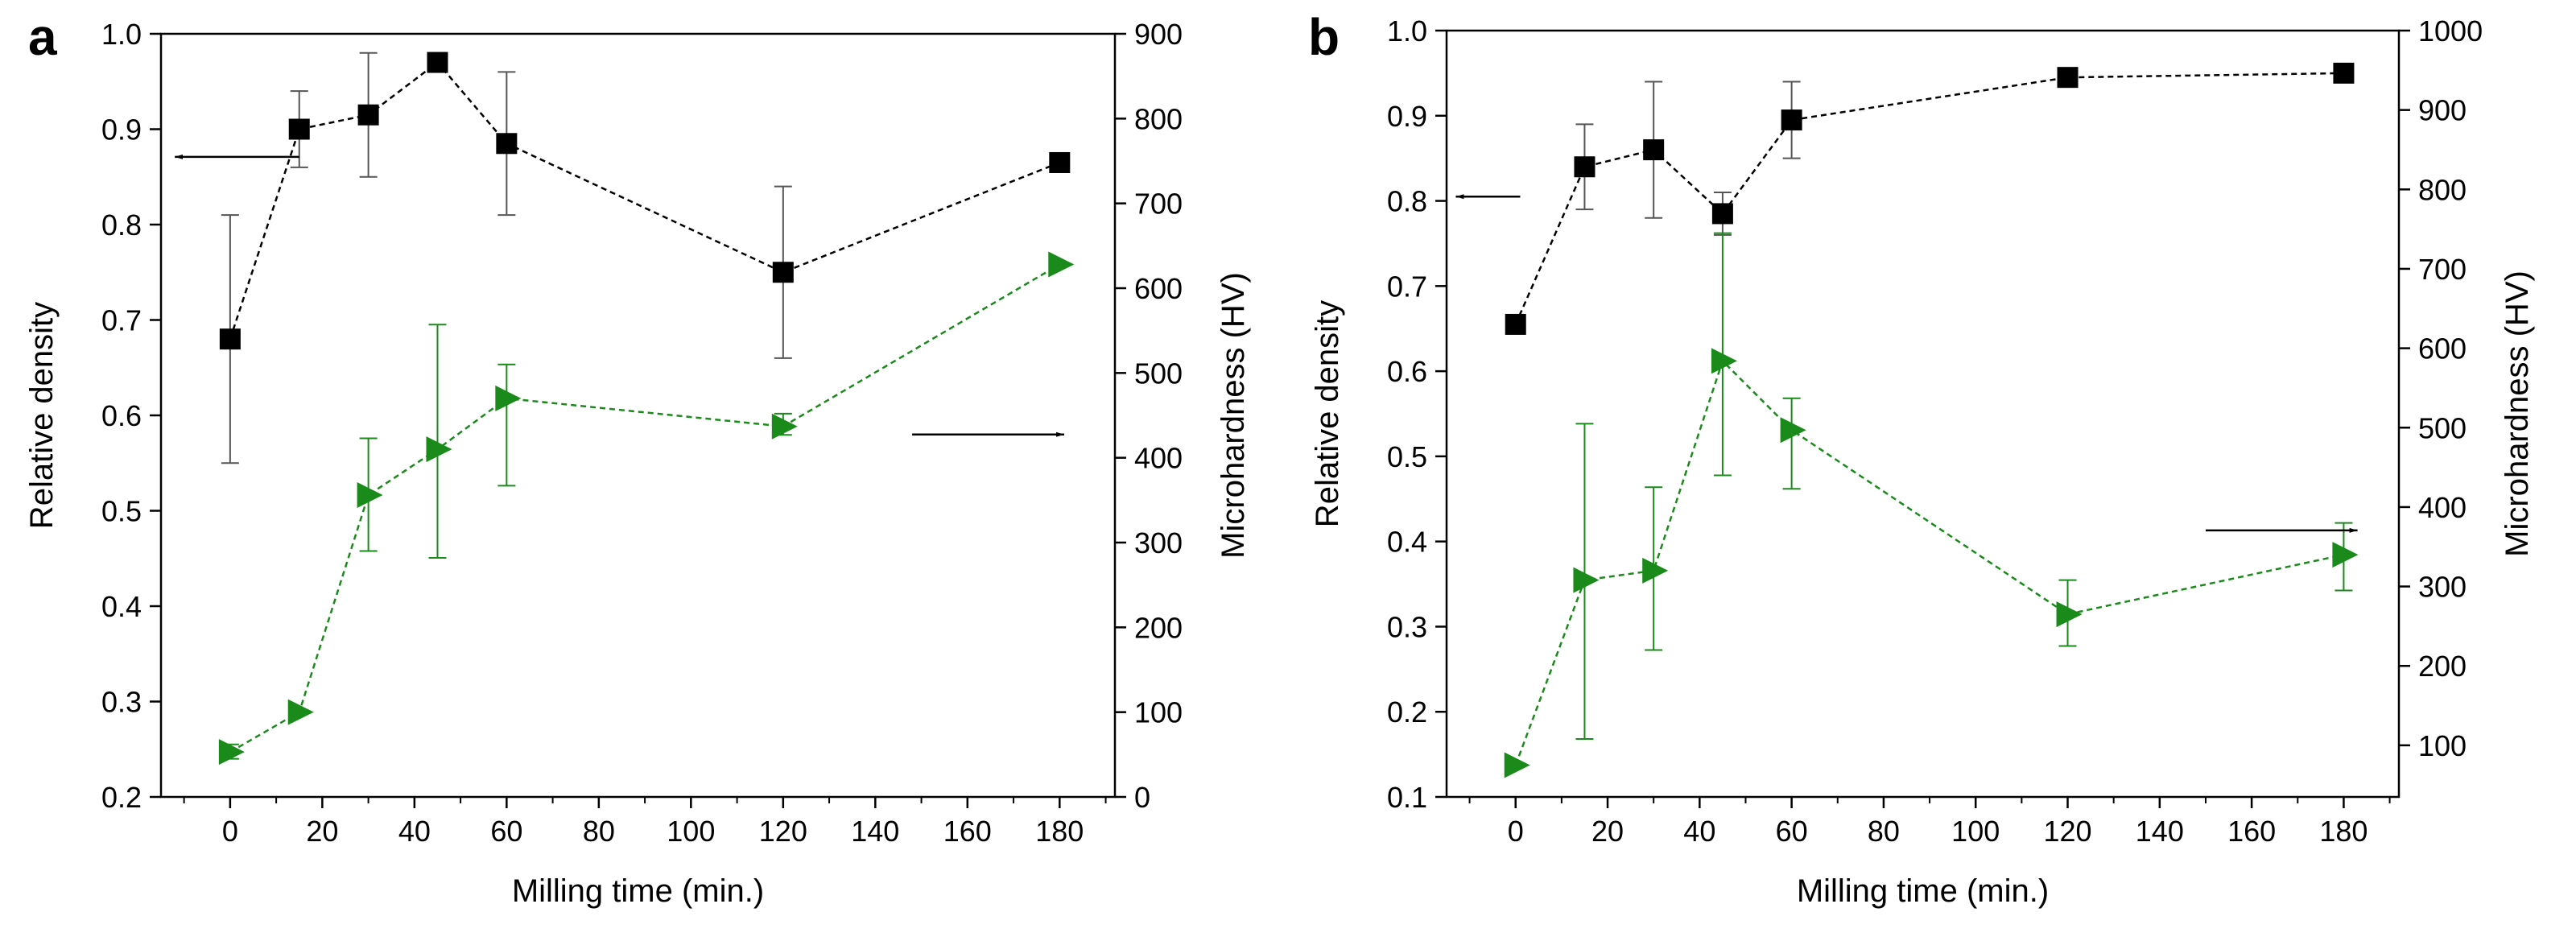 This screenshot has width=2576, height=937. I want to click on x-tick-label: 60, so click(506, 832).